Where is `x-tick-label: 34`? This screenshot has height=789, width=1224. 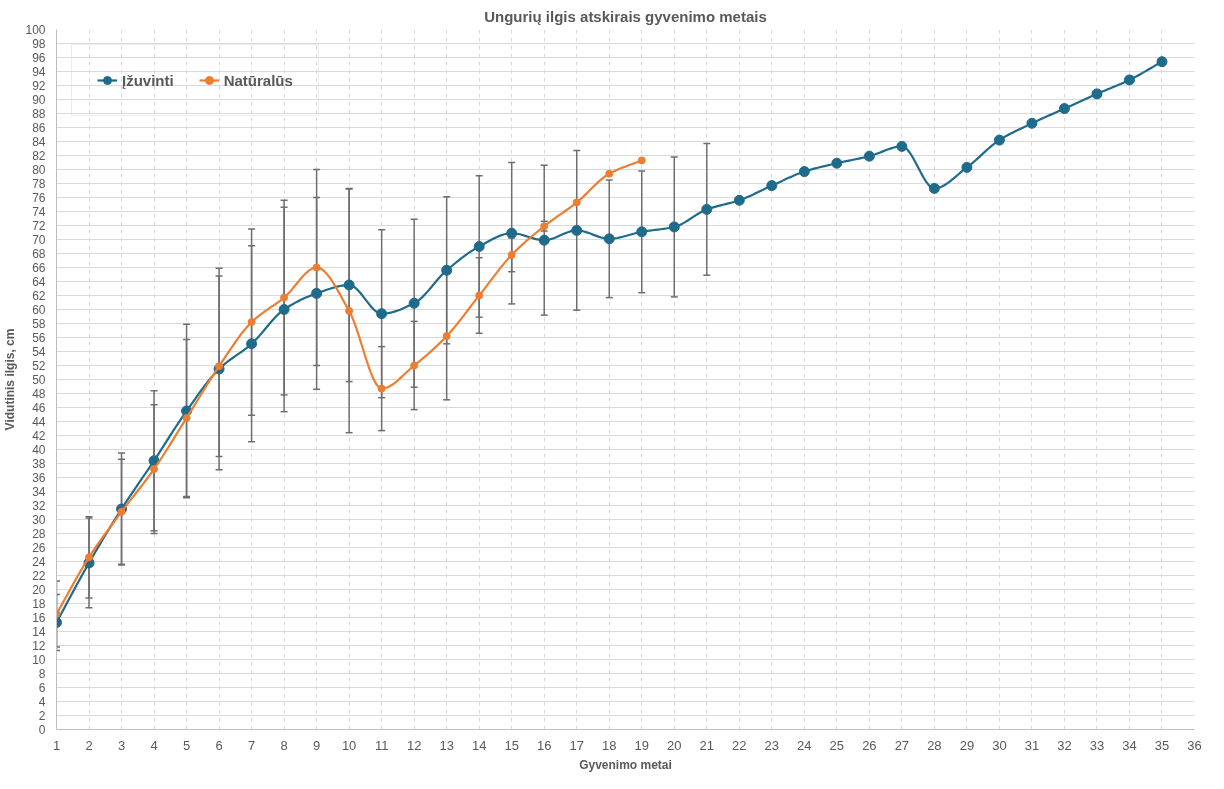
x-tick-label: 34 is located at coordinates (1129, 745).